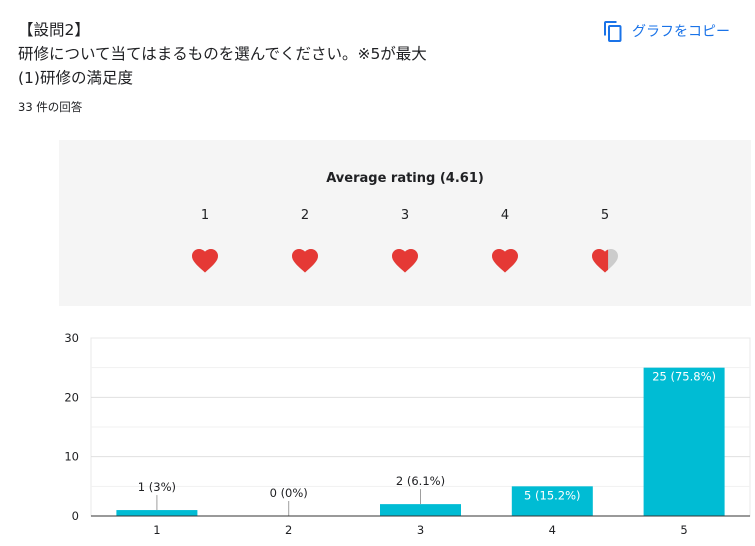  Describe the element at coordinates (681, 32) in the screenshot. I see `copy-chart-label: グラフをコピー` at that location.